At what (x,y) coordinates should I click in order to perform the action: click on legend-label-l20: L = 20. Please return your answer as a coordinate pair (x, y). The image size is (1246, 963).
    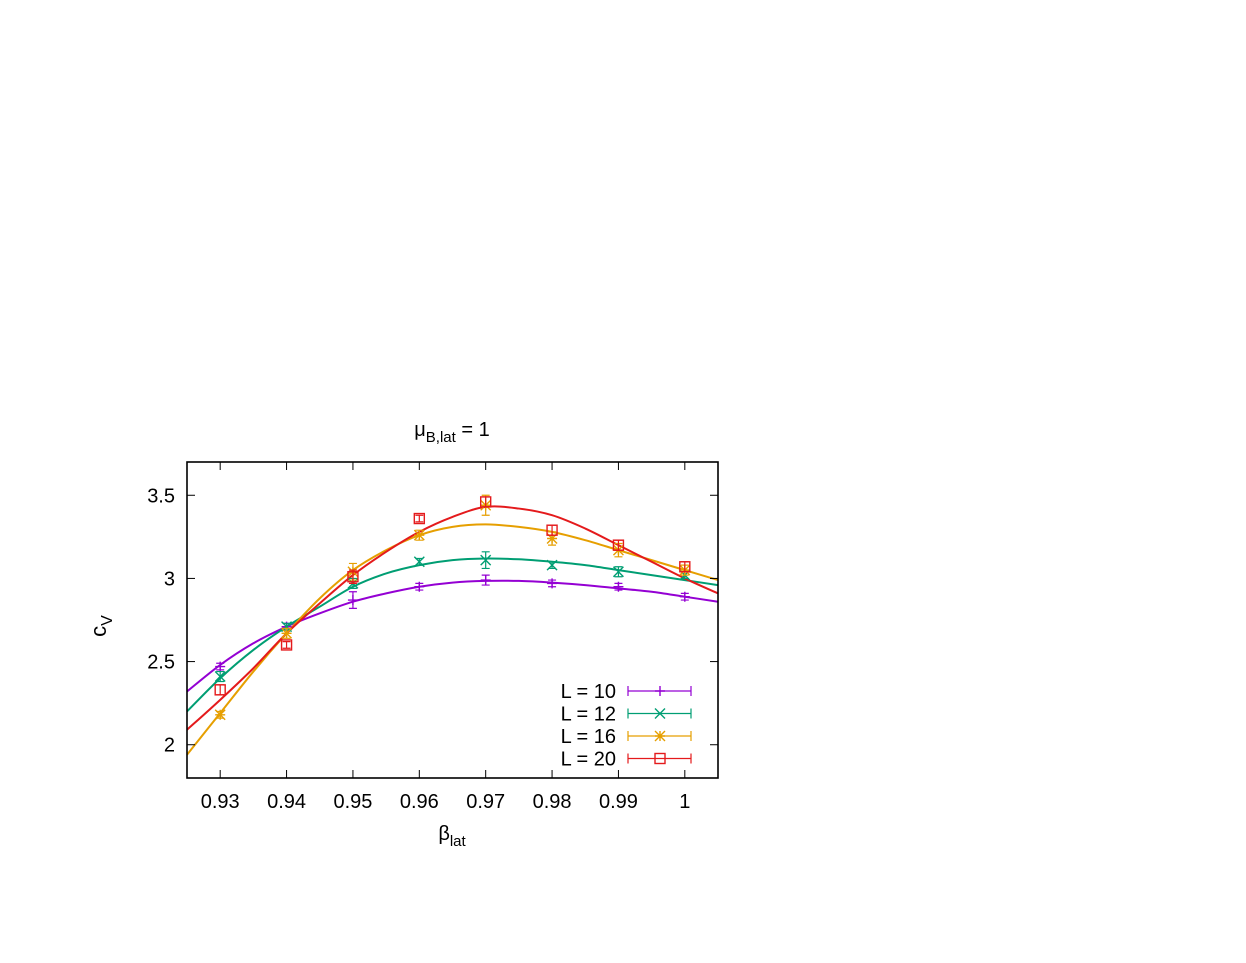
    Looking at the image, I should click on (588, 760).